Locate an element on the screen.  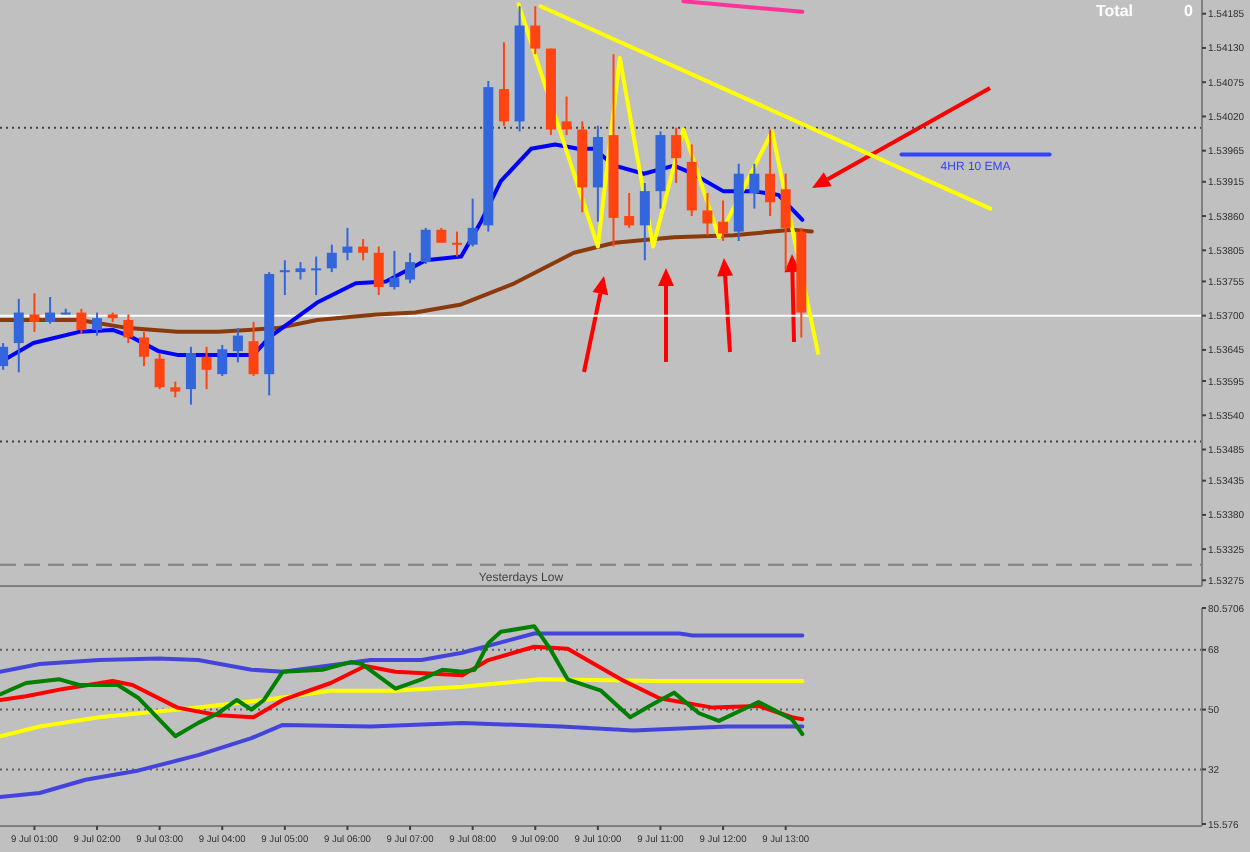
annotation: 0 is located at coordinates (1189, 11).